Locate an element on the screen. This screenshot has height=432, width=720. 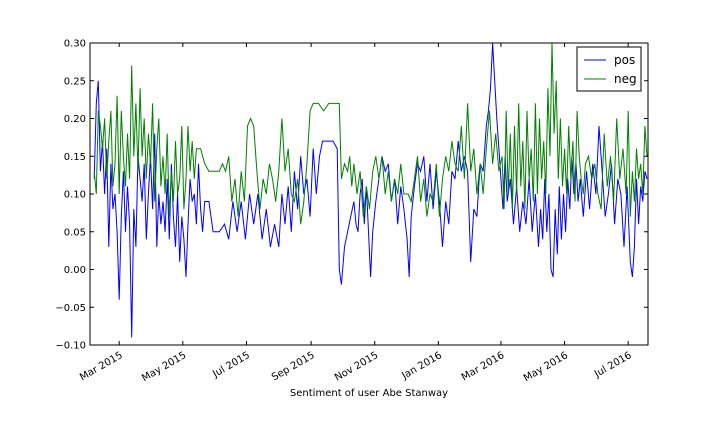
y-tick-label: 0.05 is located at coordinates (75, 232).